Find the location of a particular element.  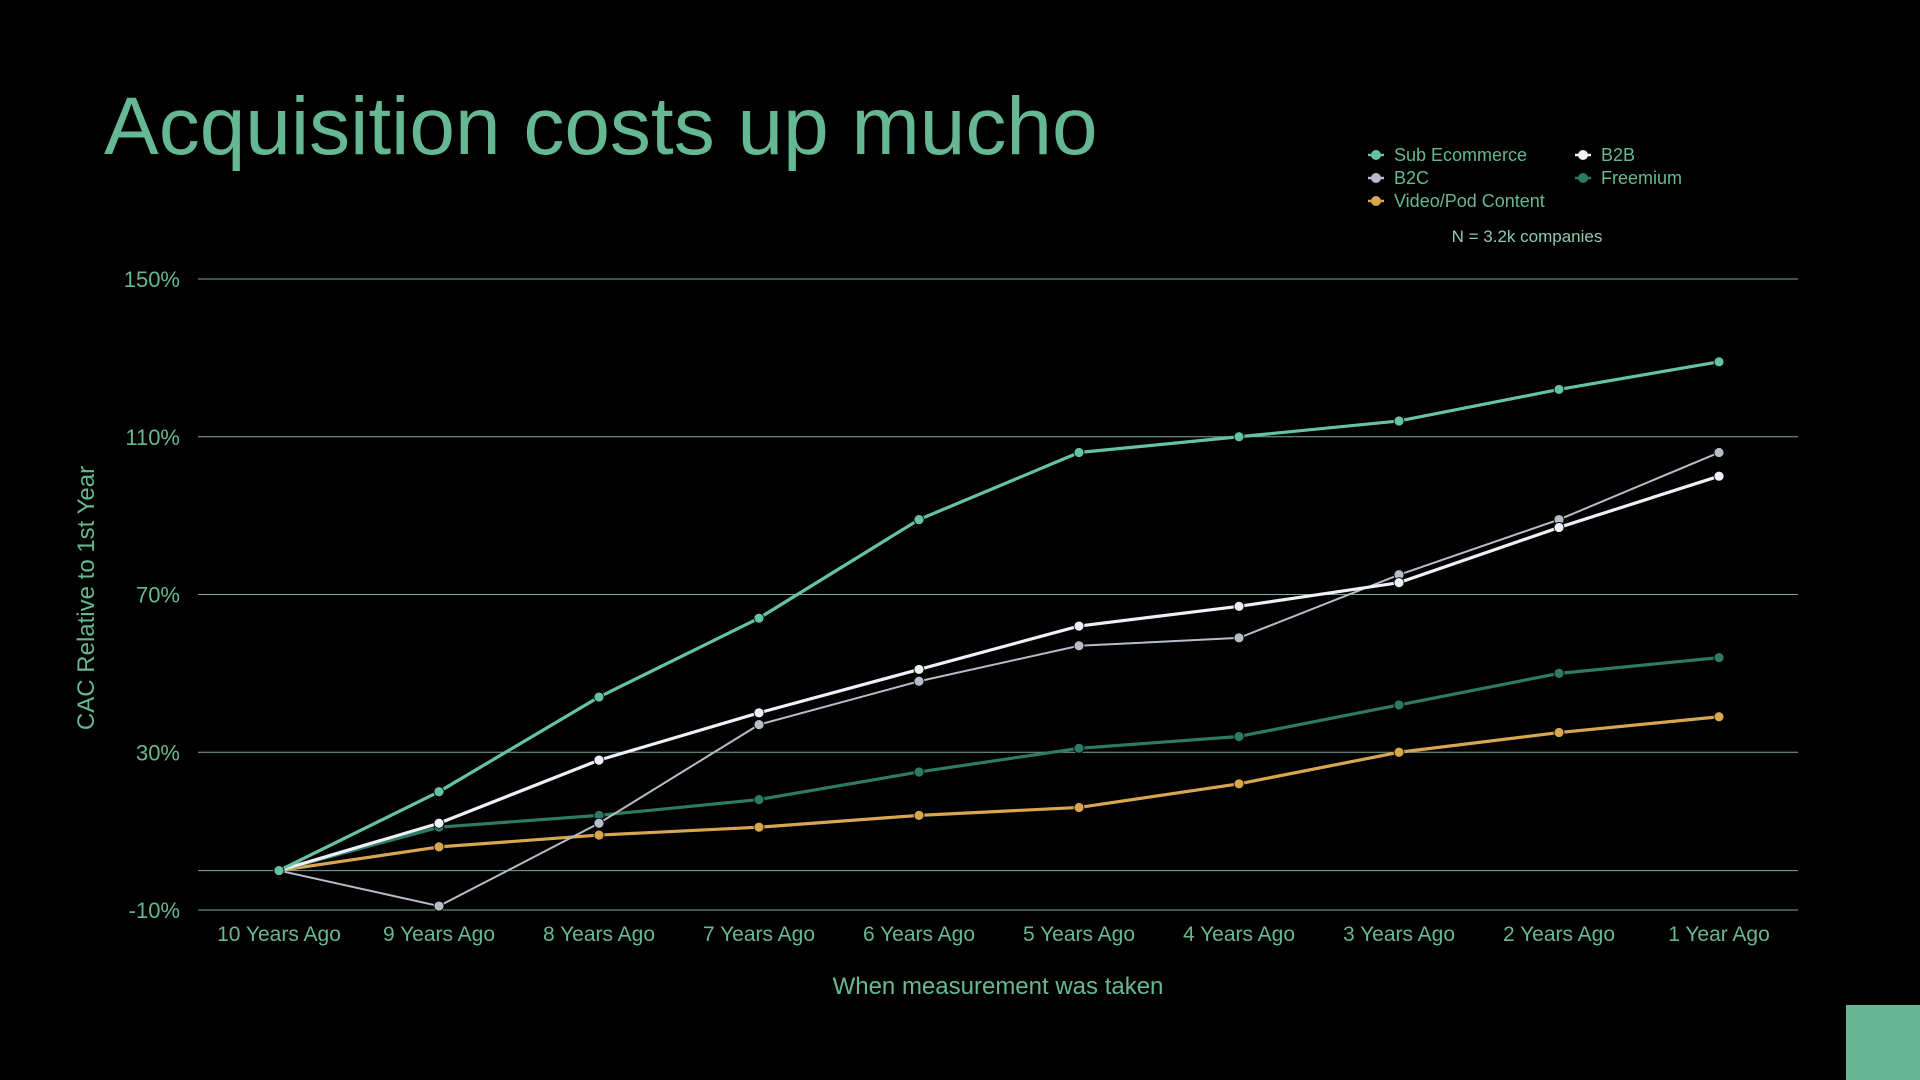

series-line-video-pod-content is located at coordinates (999, 794).